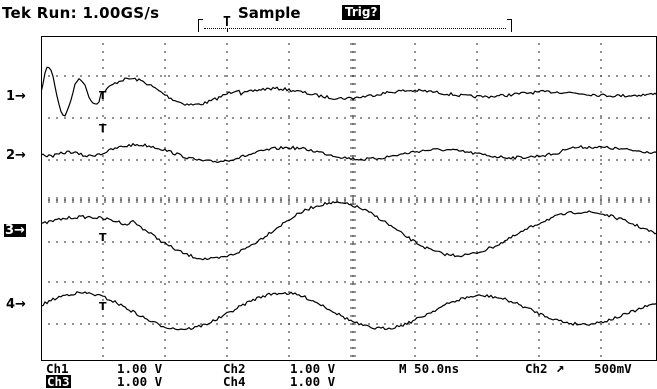  I want to click on channel-1-waveform, so click(349, 91).